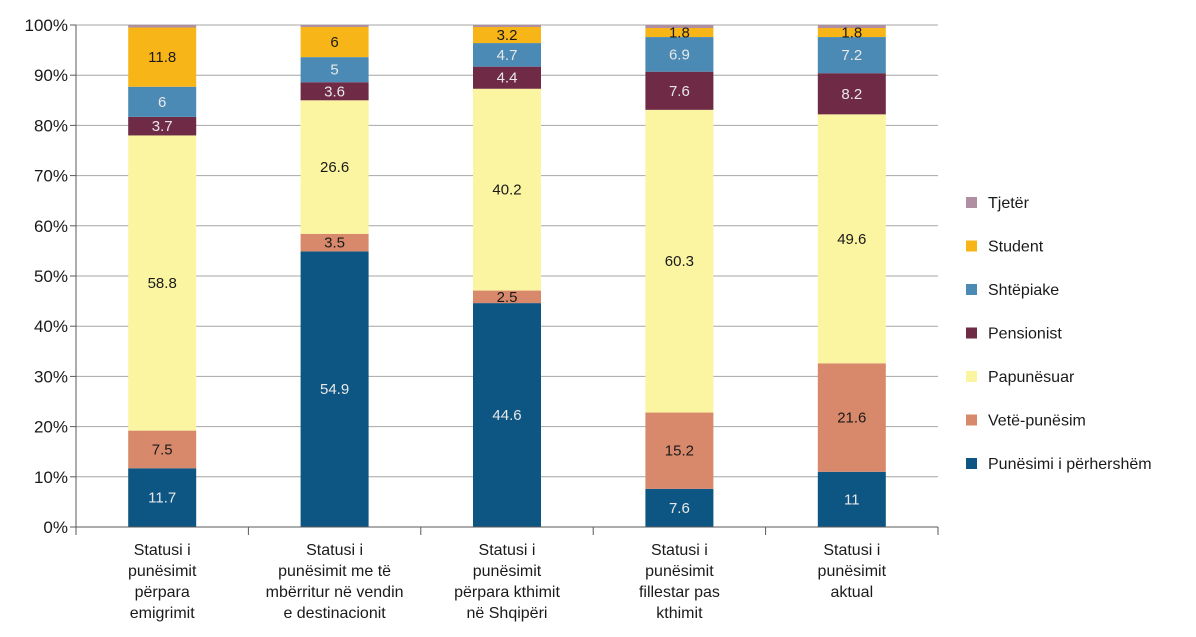 The height and width of the screenshot is (637, 1196). Describe the element at coordinates (46, 25) in the screenshot. I see `y-tick-label: 100%` at that location.